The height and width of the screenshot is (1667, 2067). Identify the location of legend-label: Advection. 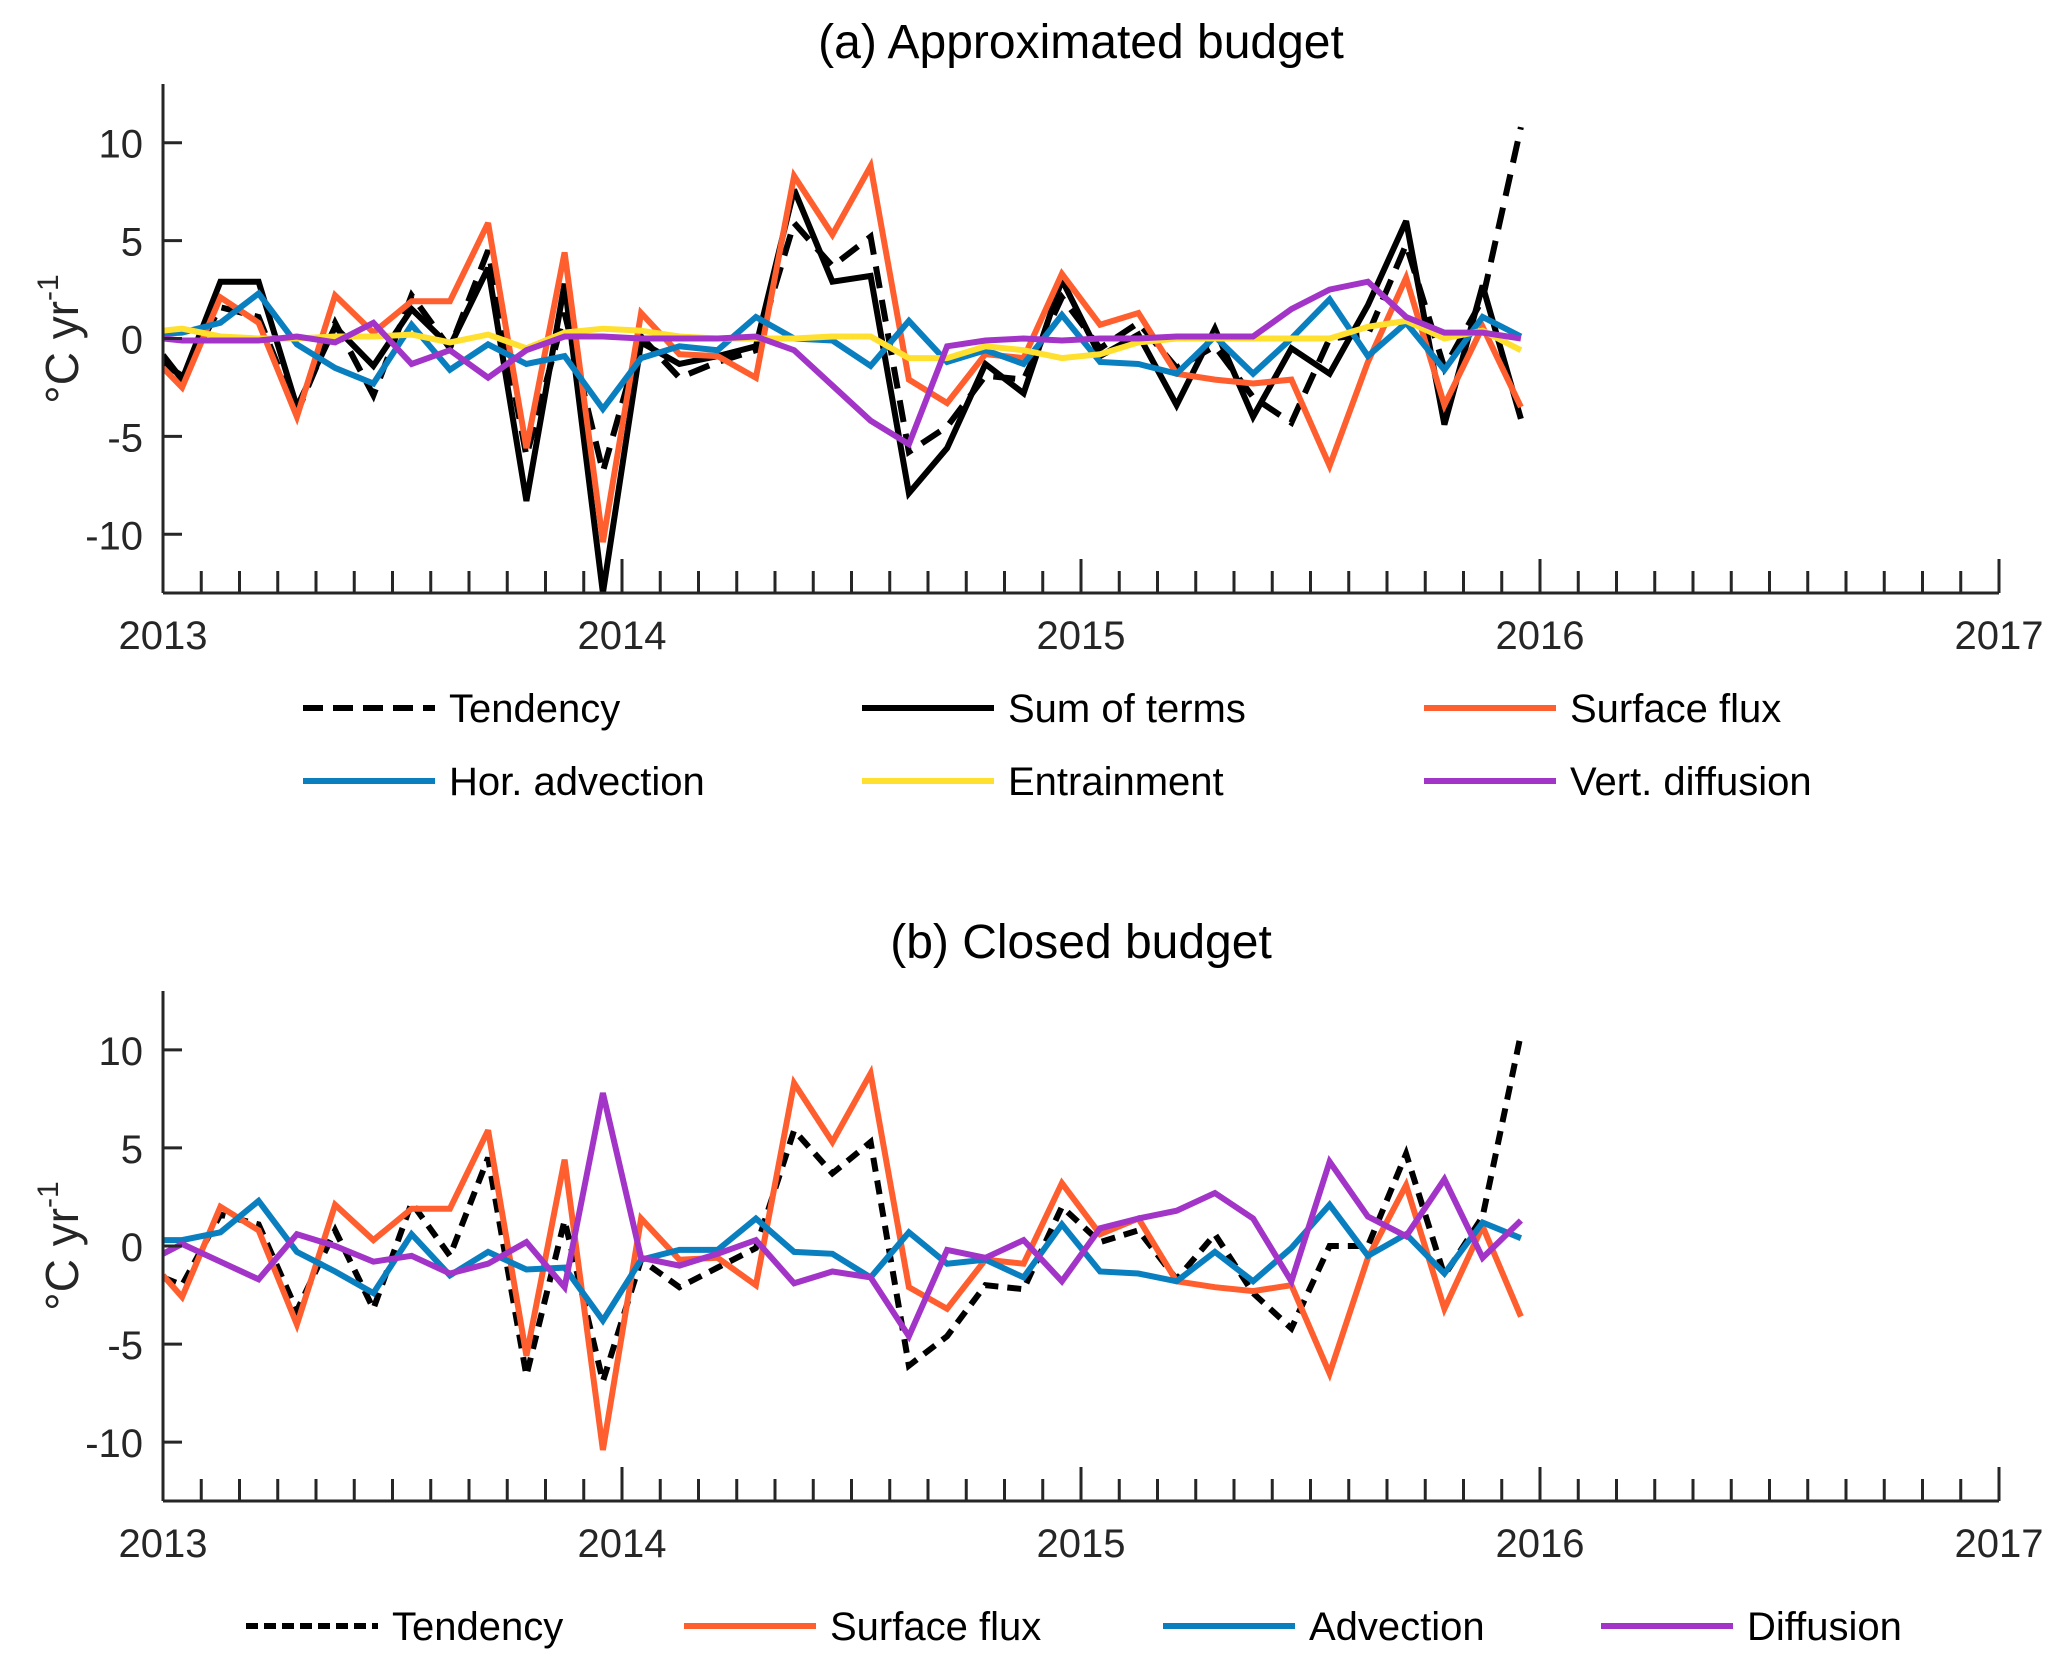
(1397, 1627).